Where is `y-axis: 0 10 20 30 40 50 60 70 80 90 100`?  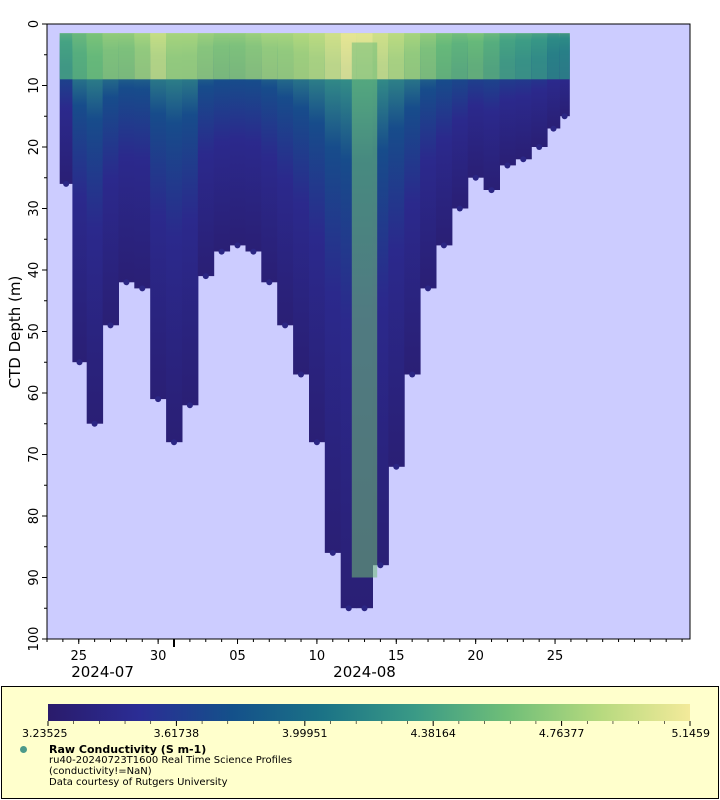 y-axis: 0 10 20 30 40 50 60 70 80 90 100 is located at coordinates (37, 336).